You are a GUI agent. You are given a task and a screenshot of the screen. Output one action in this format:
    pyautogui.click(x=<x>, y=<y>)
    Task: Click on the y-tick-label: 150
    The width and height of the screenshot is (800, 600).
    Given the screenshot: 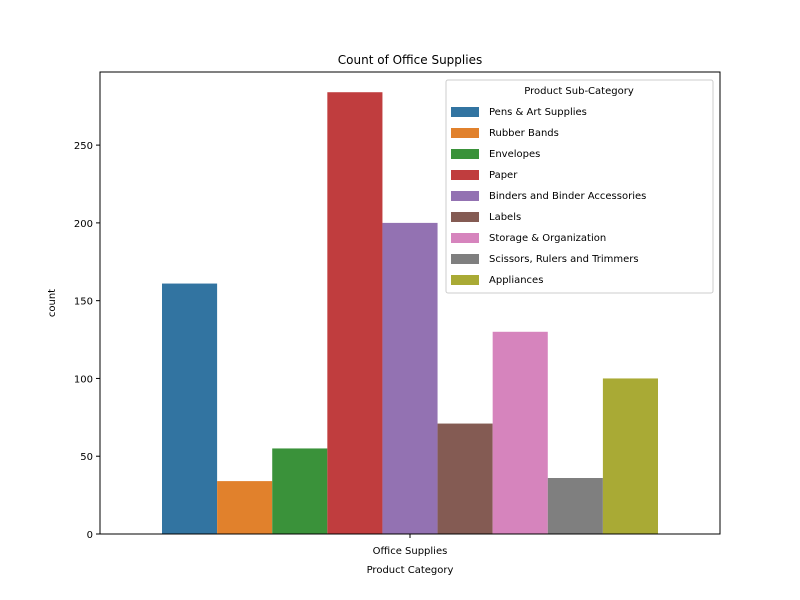 What is the action you would take?
    pyautogui.click(x=83, y=302)
    